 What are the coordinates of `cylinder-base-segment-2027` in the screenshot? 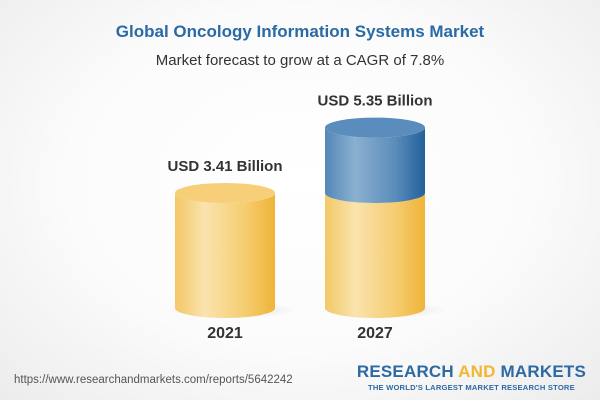 It's located at (375, 255).